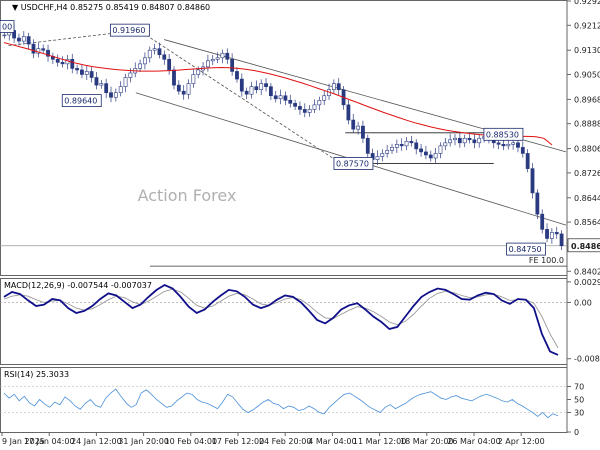  What do you see at coordinates (587, 282) in the screenshot?
I see `macd-tick-label: 0.002946` at bounding box center [587, 282].